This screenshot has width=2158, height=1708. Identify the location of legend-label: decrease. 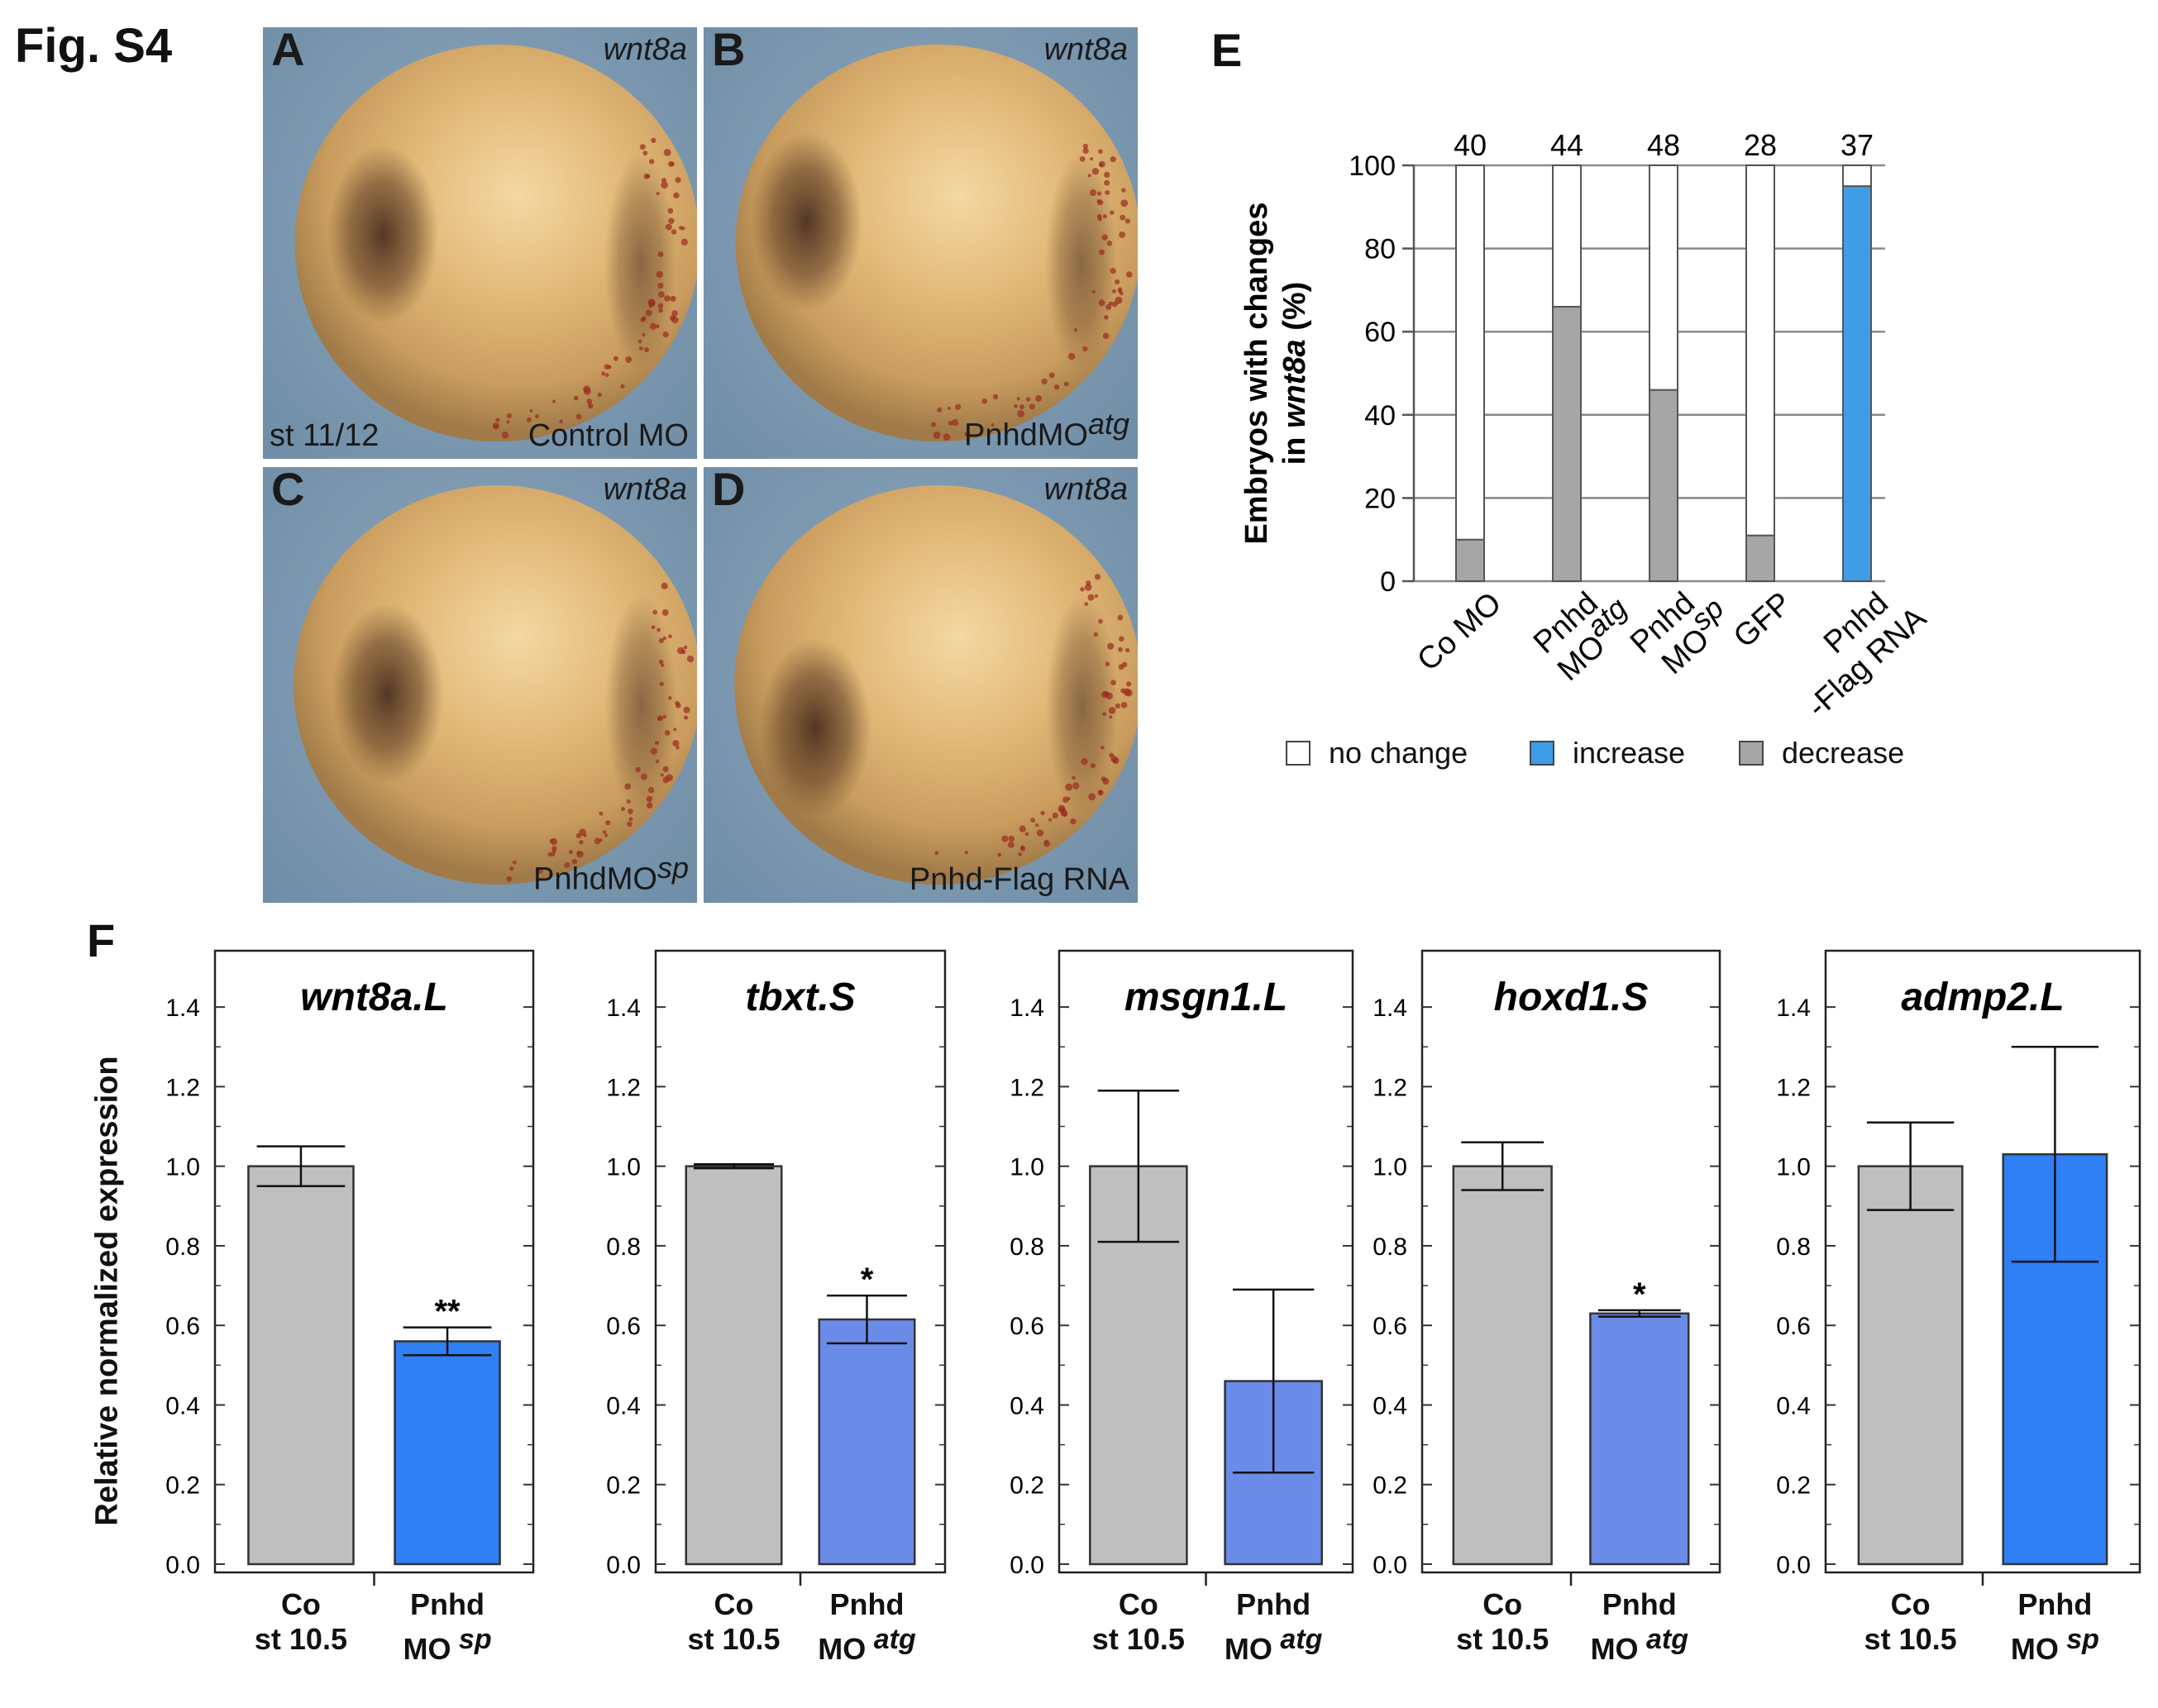
(1843, 753).